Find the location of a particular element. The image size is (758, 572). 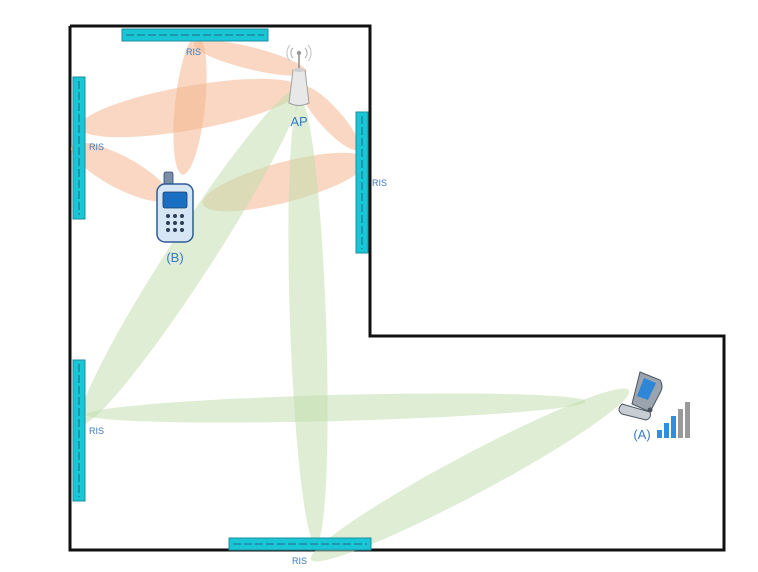

orange-beams is located at coordinates (219, 123).